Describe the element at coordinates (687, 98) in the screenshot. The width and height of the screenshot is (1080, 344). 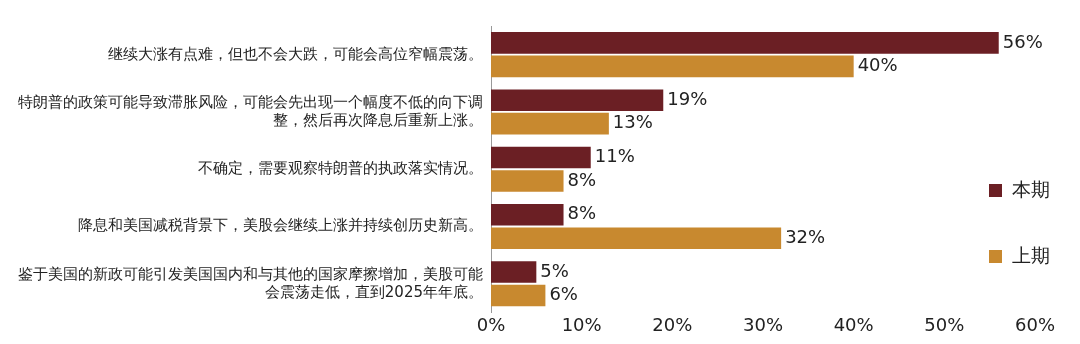
I see `data-label: 19%` at that location.